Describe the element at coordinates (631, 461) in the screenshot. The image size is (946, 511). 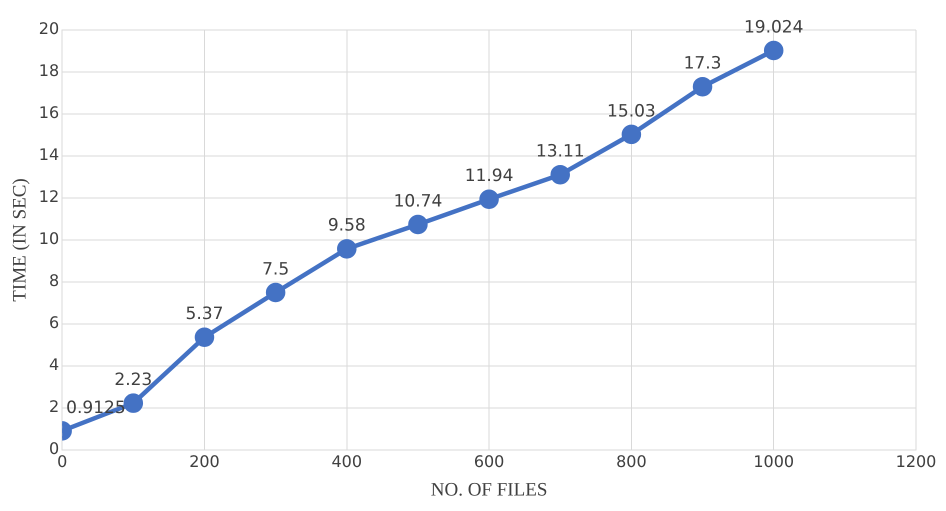
I see `x-tick-label: 800` at that location.